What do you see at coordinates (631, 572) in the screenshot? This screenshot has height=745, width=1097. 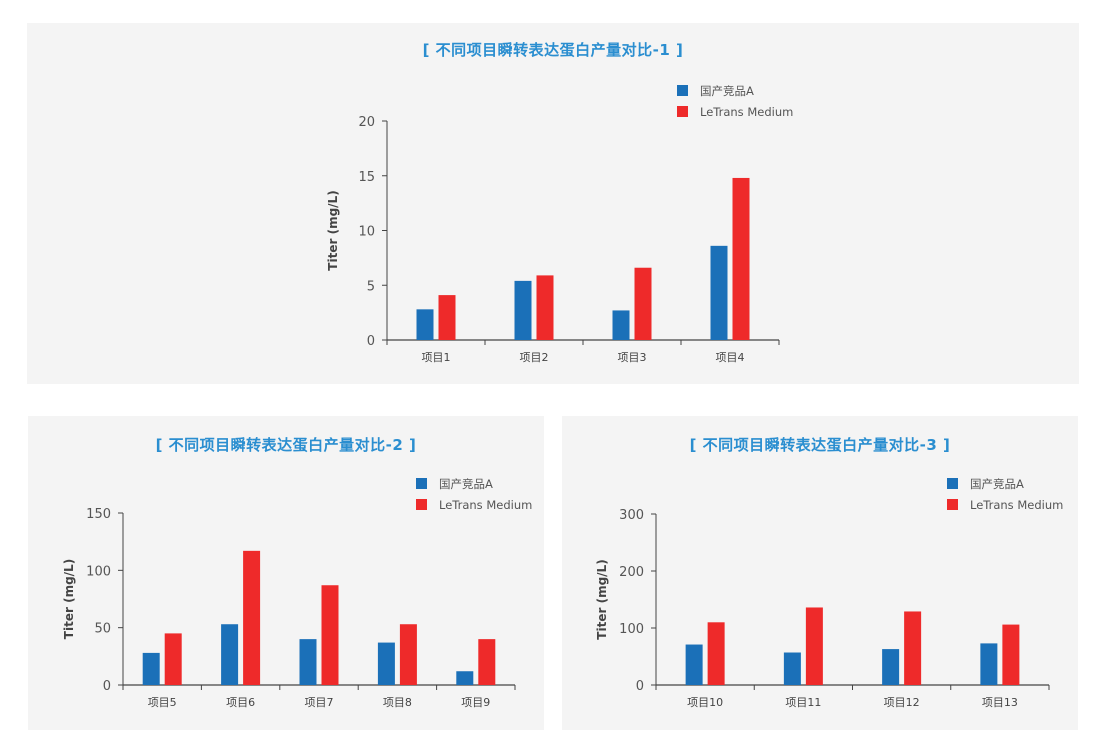 I see `y-tick-label: 200` at bounding box center [631, 572].